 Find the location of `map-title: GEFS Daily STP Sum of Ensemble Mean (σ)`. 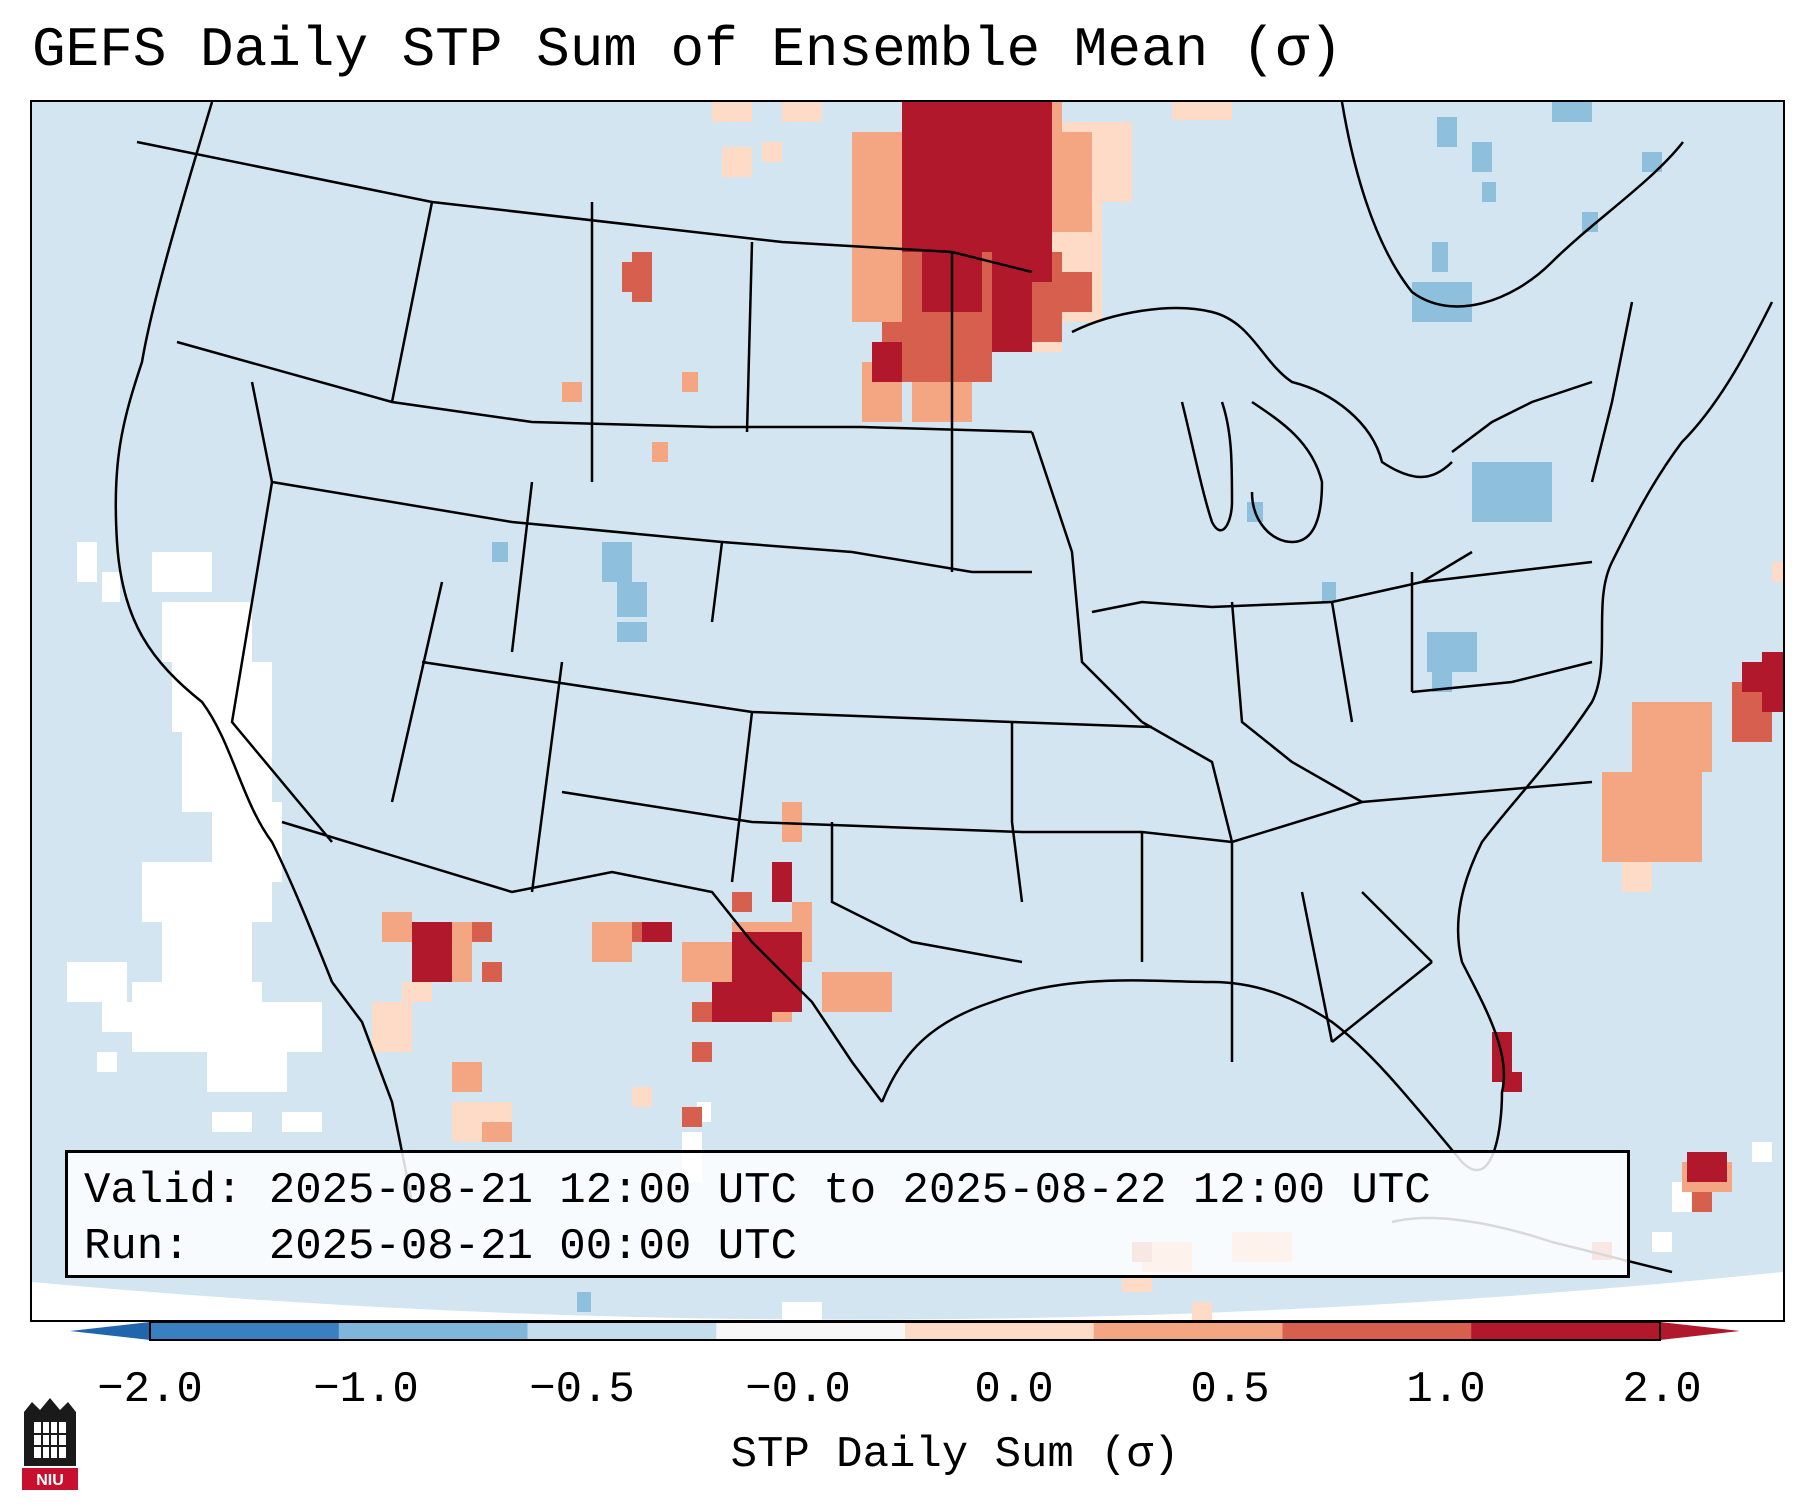

map-title: GEFS Daily STP Sum of Ensemble Mean (σ) is located at coordinates (687, 50).